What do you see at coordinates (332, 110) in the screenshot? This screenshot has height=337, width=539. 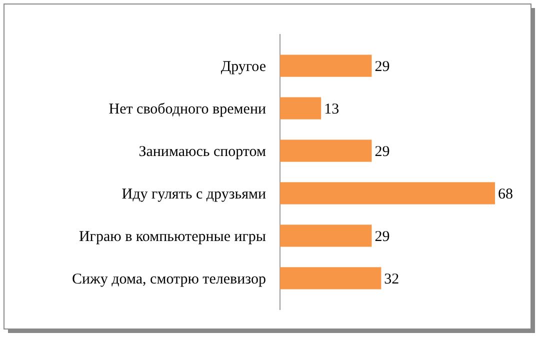 I see `data-label: 13` at bounding box center [332, 110].